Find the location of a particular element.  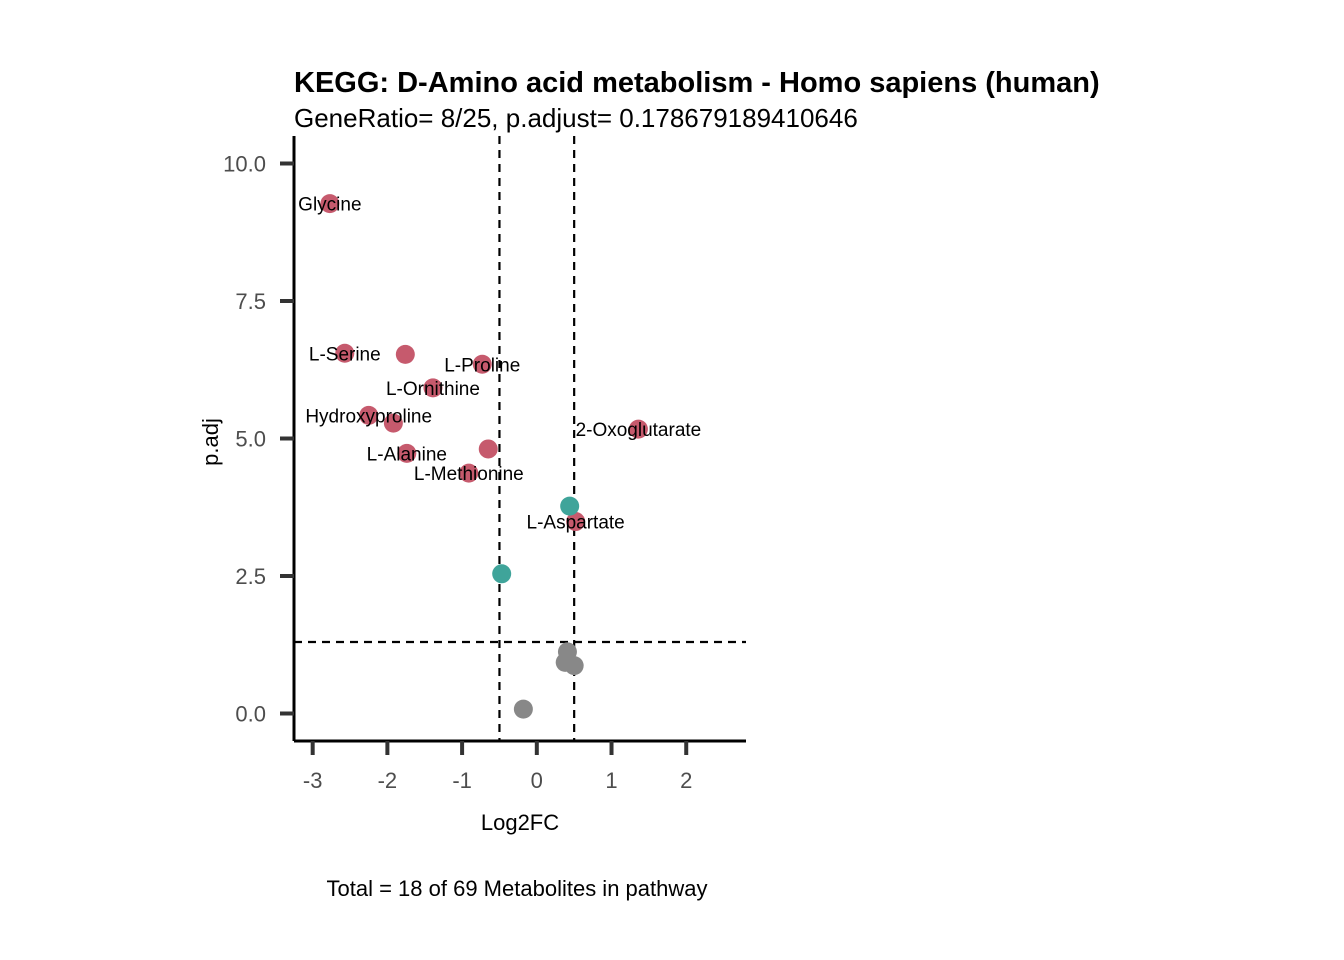

data-points is located at coordinates (484, 456).